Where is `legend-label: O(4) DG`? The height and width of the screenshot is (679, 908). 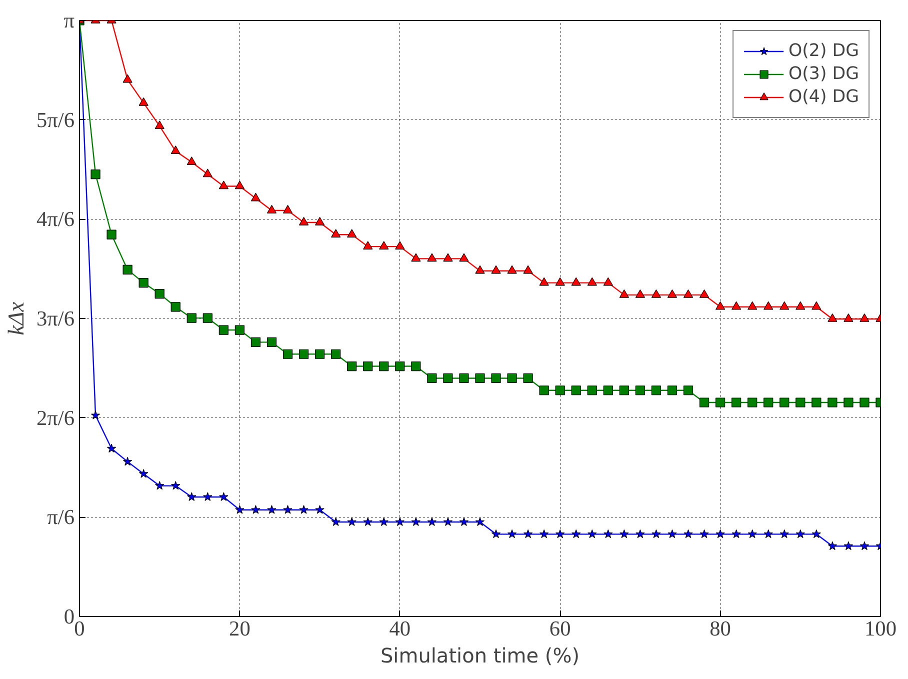
legend-label: O(4) DG is located at coordinates (823, 97).